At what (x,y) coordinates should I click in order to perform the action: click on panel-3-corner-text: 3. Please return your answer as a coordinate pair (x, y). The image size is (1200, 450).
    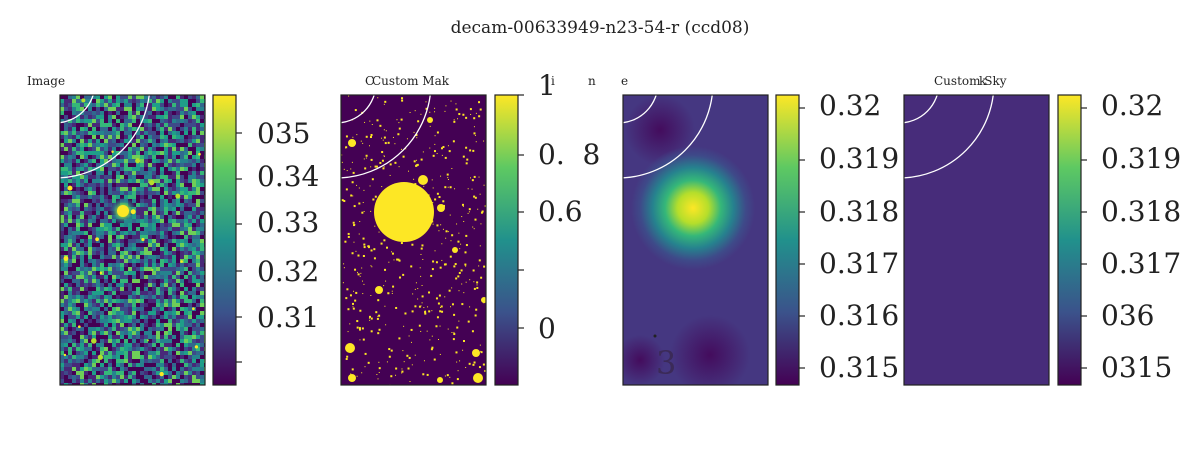
    Looking at the image, I should click on (666, 363).